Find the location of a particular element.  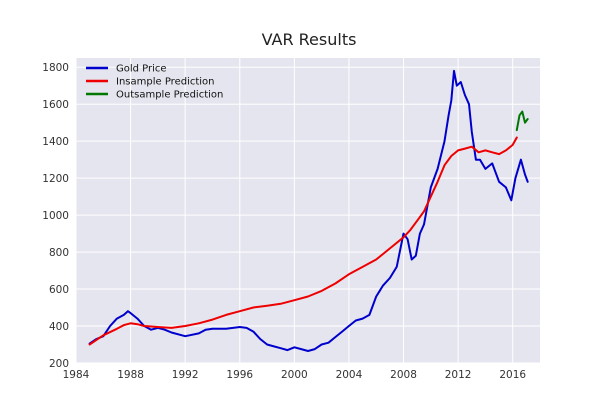

x-tick-label: 2000 is located at coordinates (294, 375).